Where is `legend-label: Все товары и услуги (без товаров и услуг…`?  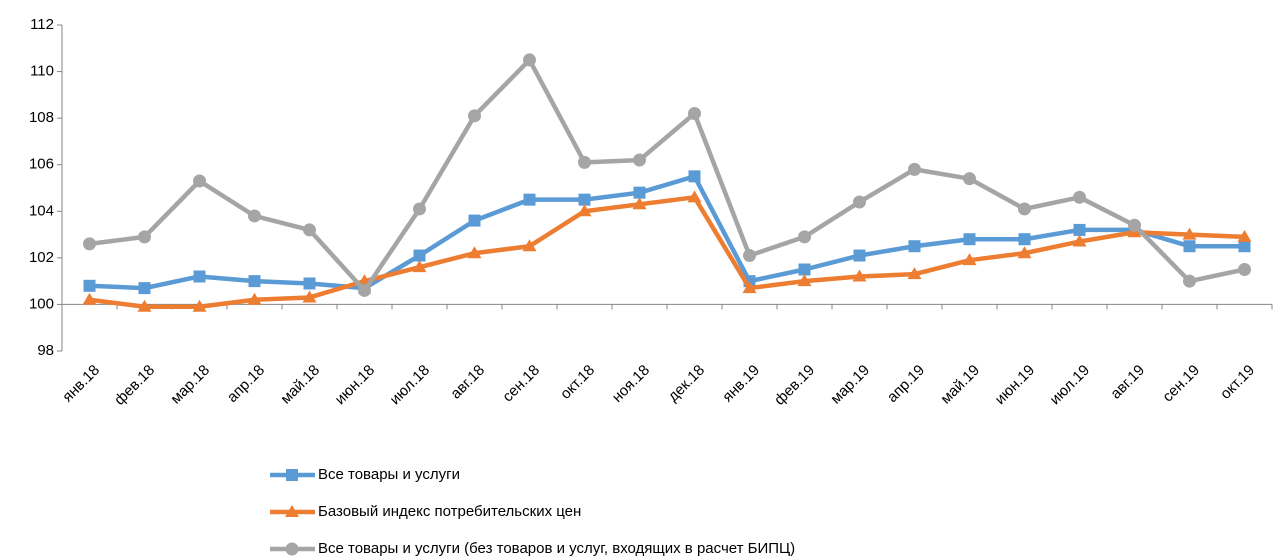
legend-label: Все товары и услуги (без товаров и услуг… is located at coordinates (556, 548).